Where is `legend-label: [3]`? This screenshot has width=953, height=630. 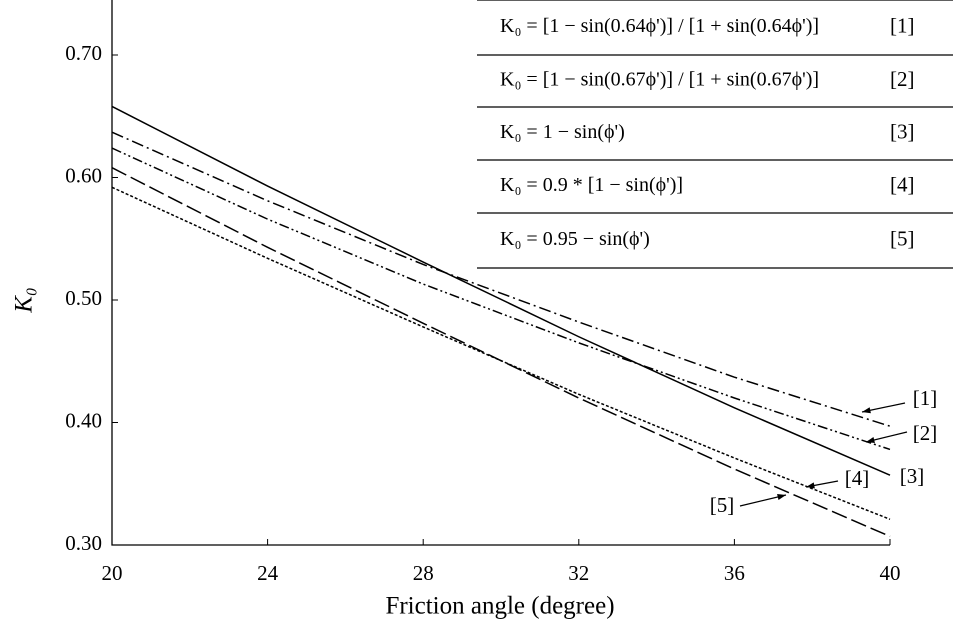 legend-label: [3] is located at coordinates (902, 131).